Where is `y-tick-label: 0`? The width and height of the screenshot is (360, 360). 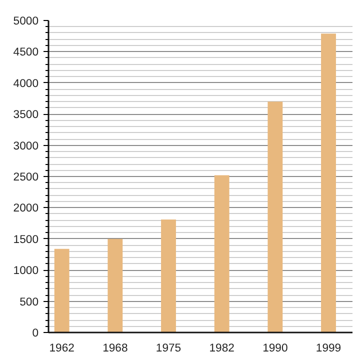 y-tick-label: 0 is located at coordinates (35, 334).